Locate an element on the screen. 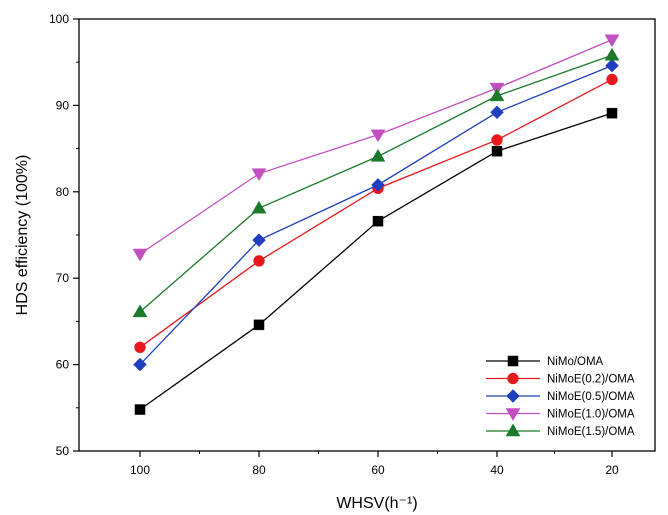 The width and height of the screenshot is (668, 515). legend-label: NiMoE(1.0)/OMA is located at coordinates (591, 415).